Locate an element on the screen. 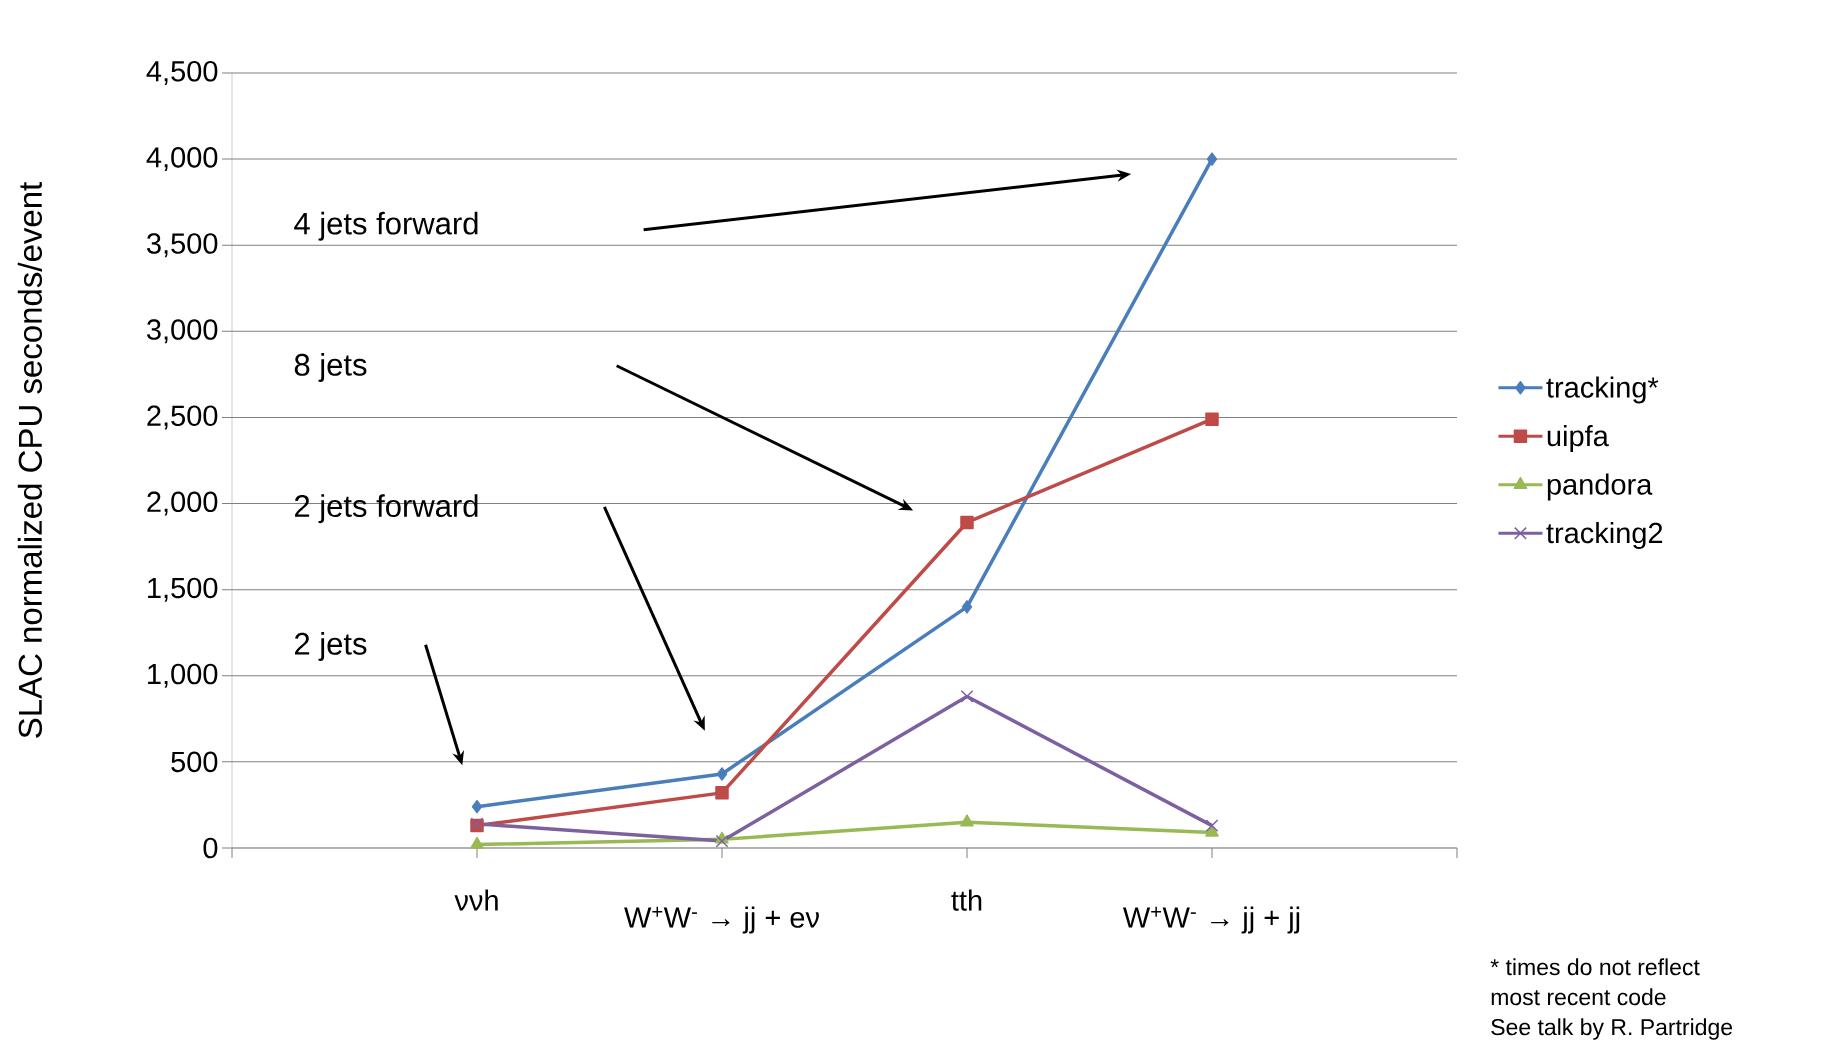 This screenshot has width=1843, height=1048. x-tick-label: ννh is located at coordinates (476, 900).